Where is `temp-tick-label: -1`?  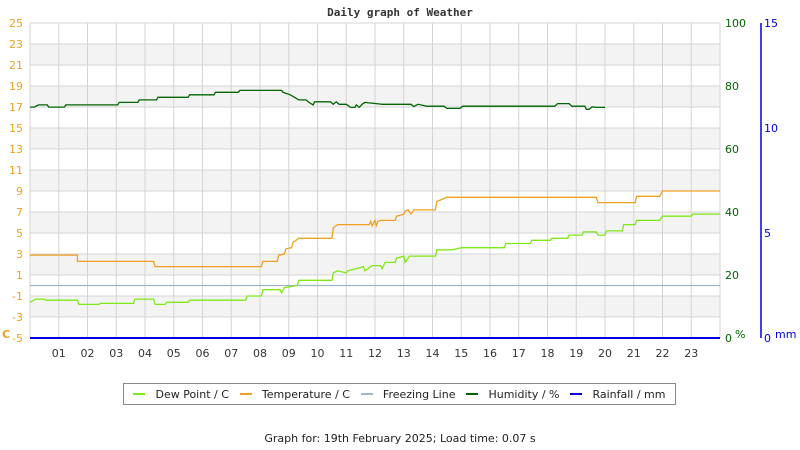
temp-tick-label: -1 is located at coordinates (17, 296).